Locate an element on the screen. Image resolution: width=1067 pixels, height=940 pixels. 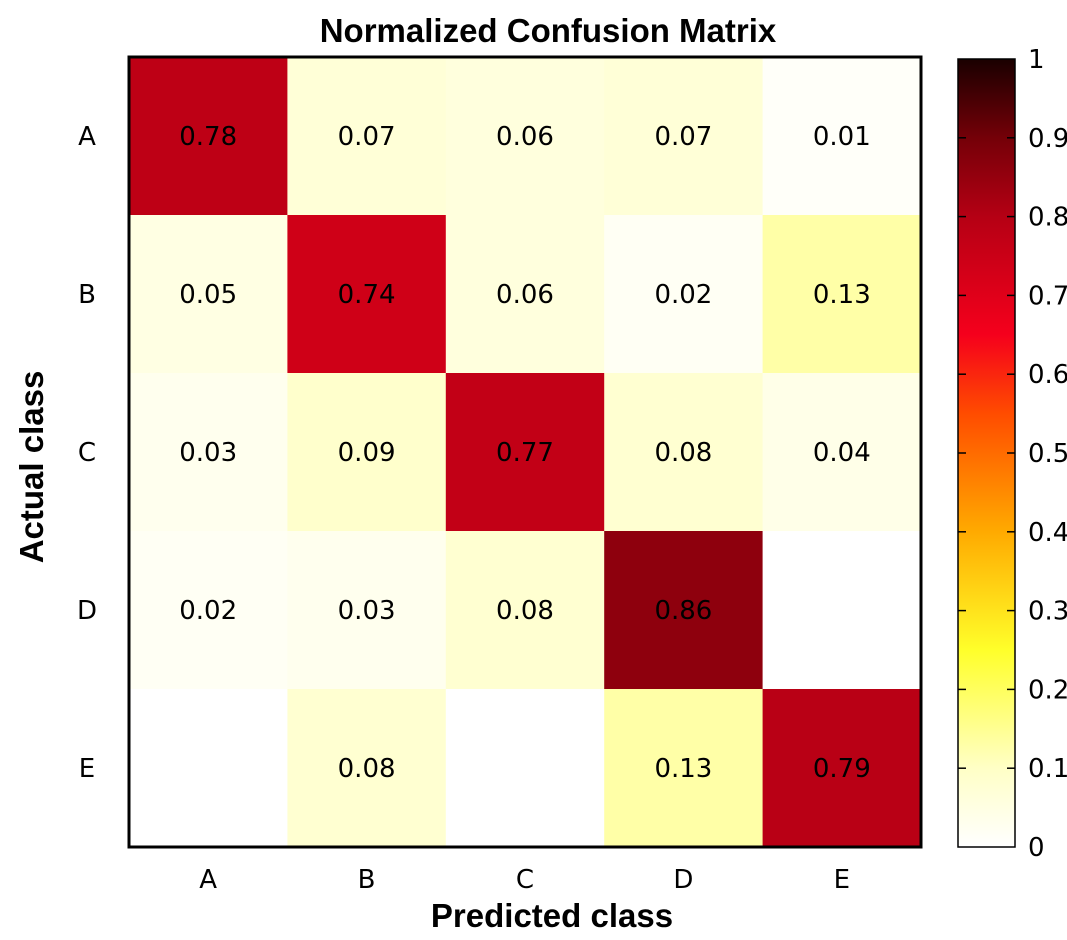
chart-title: Normalized Confusion Matrix is located at coordinates (548, 30).